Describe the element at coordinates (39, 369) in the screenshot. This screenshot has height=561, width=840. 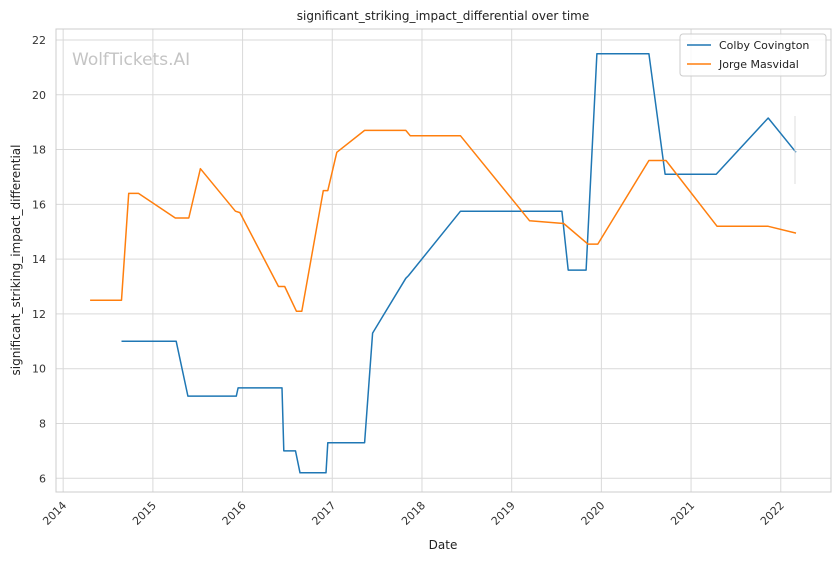
I see `y-tick-label: 10` at that location.